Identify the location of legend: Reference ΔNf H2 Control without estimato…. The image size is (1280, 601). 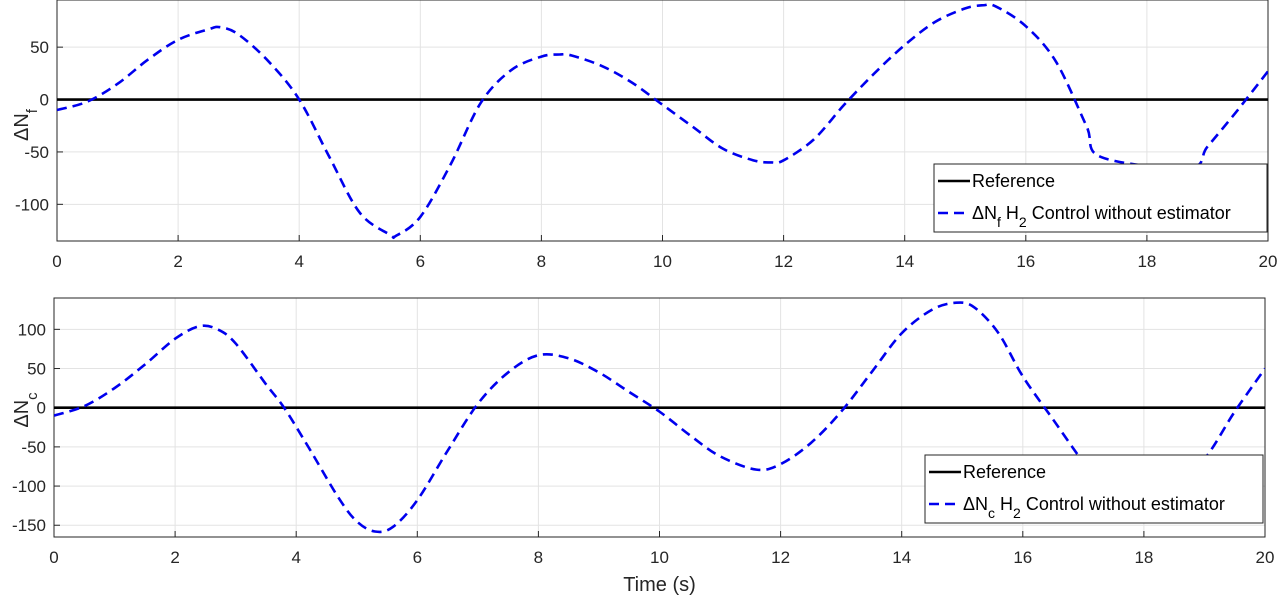
(1100, 198).